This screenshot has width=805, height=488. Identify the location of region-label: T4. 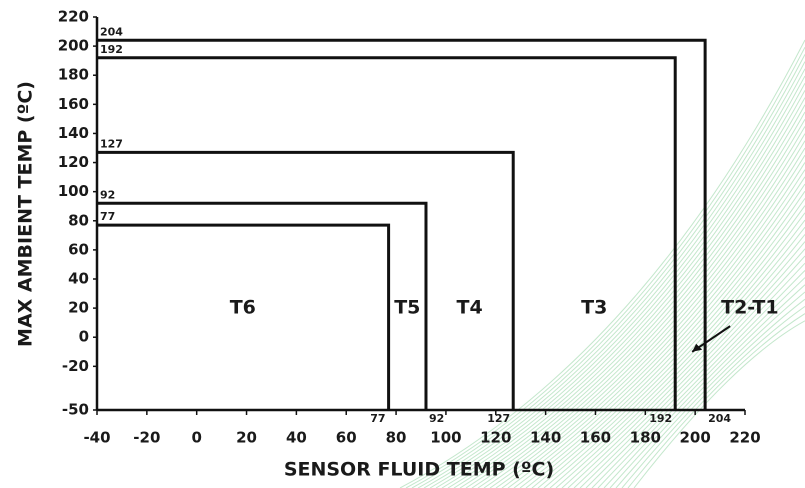
(470, 308).